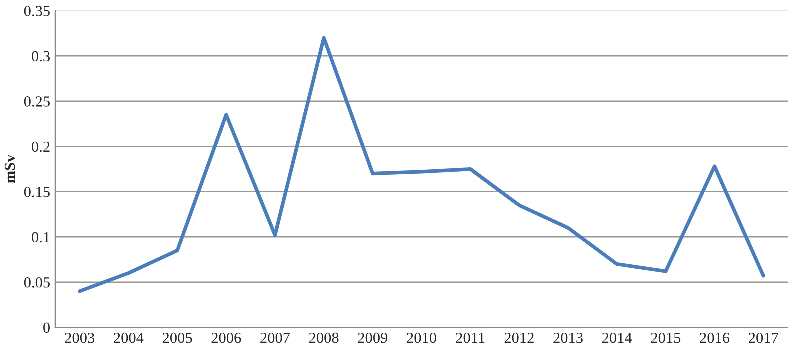  I want to click on y-tick-label: 0, so click(47, 328).